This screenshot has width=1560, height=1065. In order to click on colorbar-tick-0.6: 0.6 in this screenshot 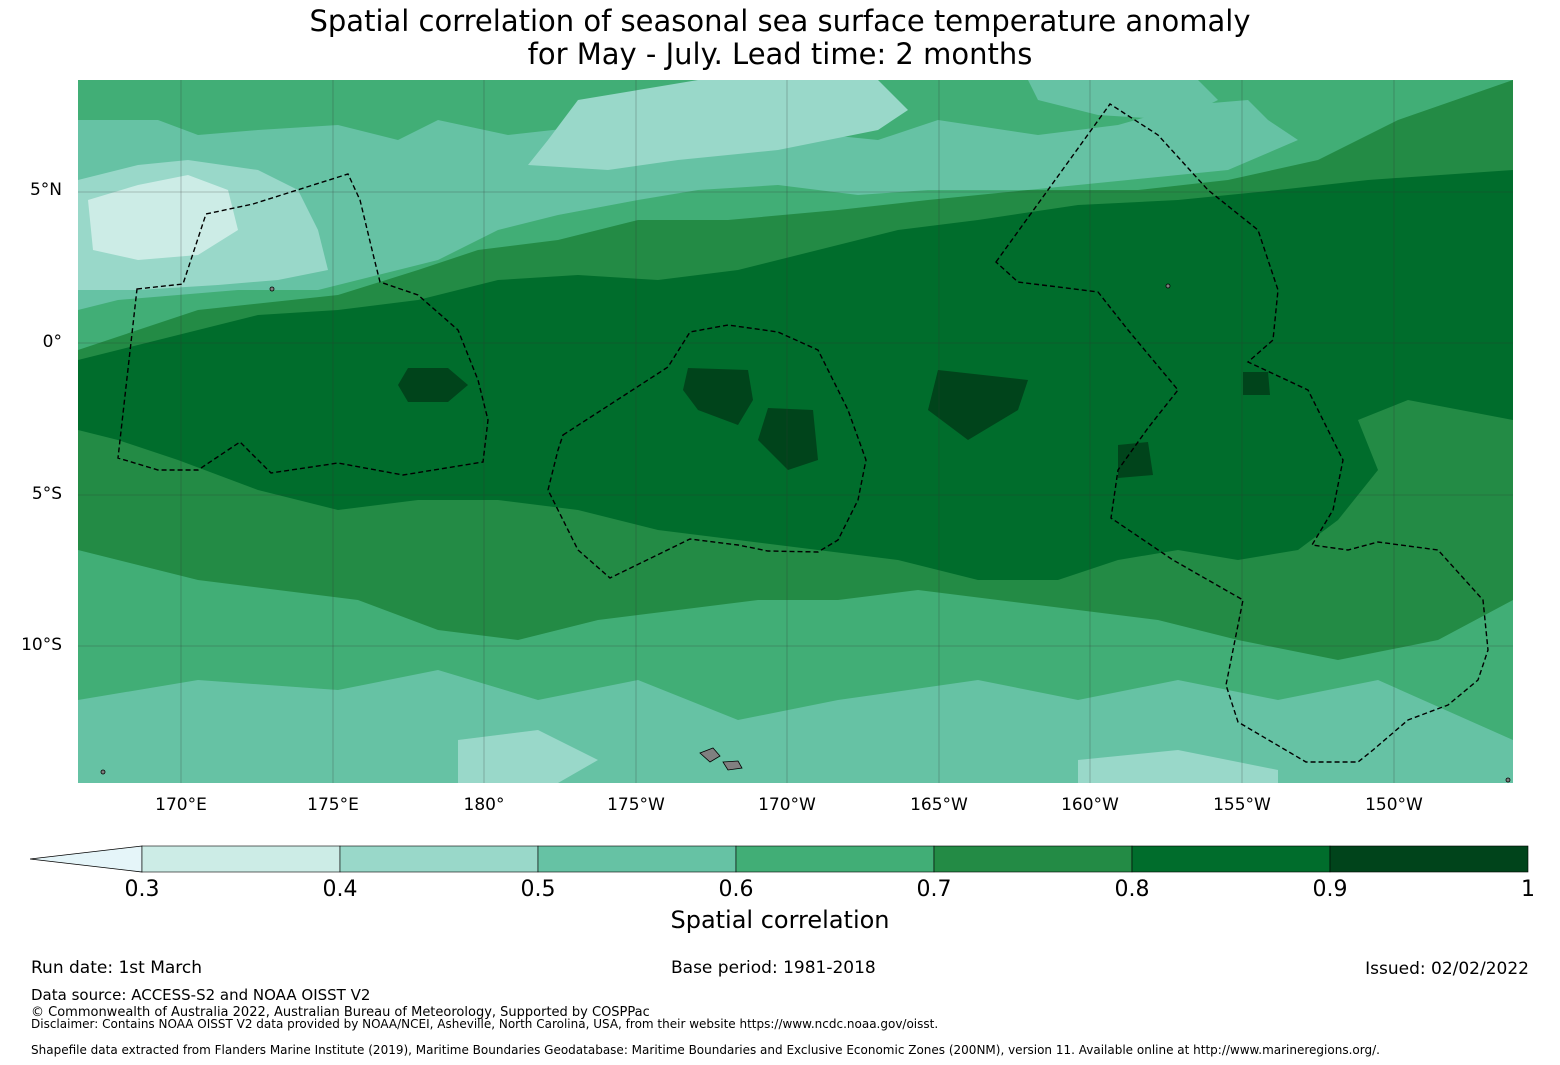, I will do `click(736, 889)`.